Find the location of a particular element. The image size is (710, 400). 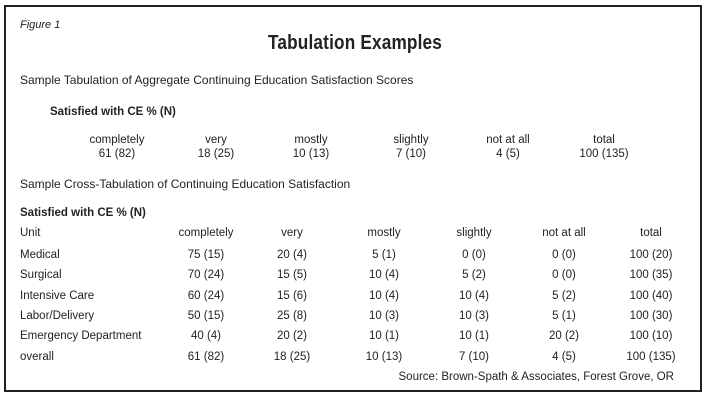

aggregate-column-value: 4 (5) is located at coordinates (508, 154).